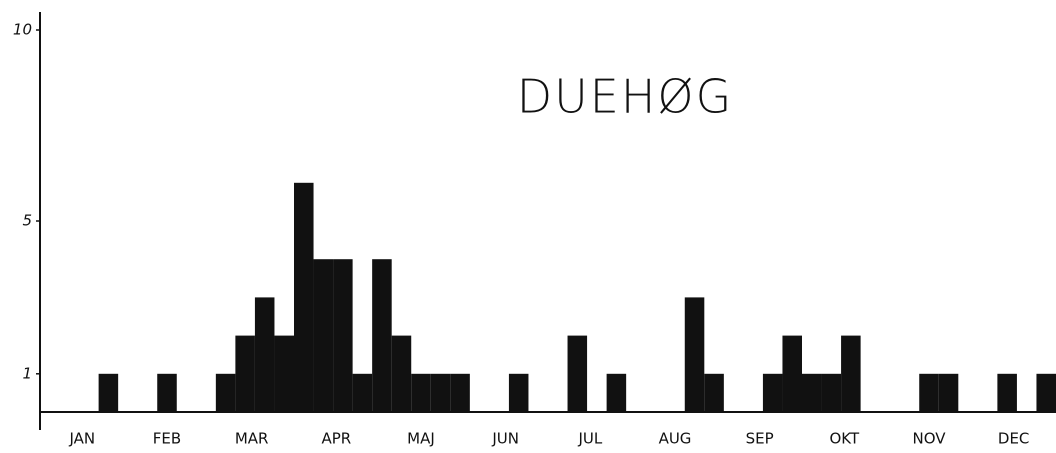  What do you see at coordinates (845, 439) in the screenshot?
I see `month-label: OKT` at bounding box center [845, 439].